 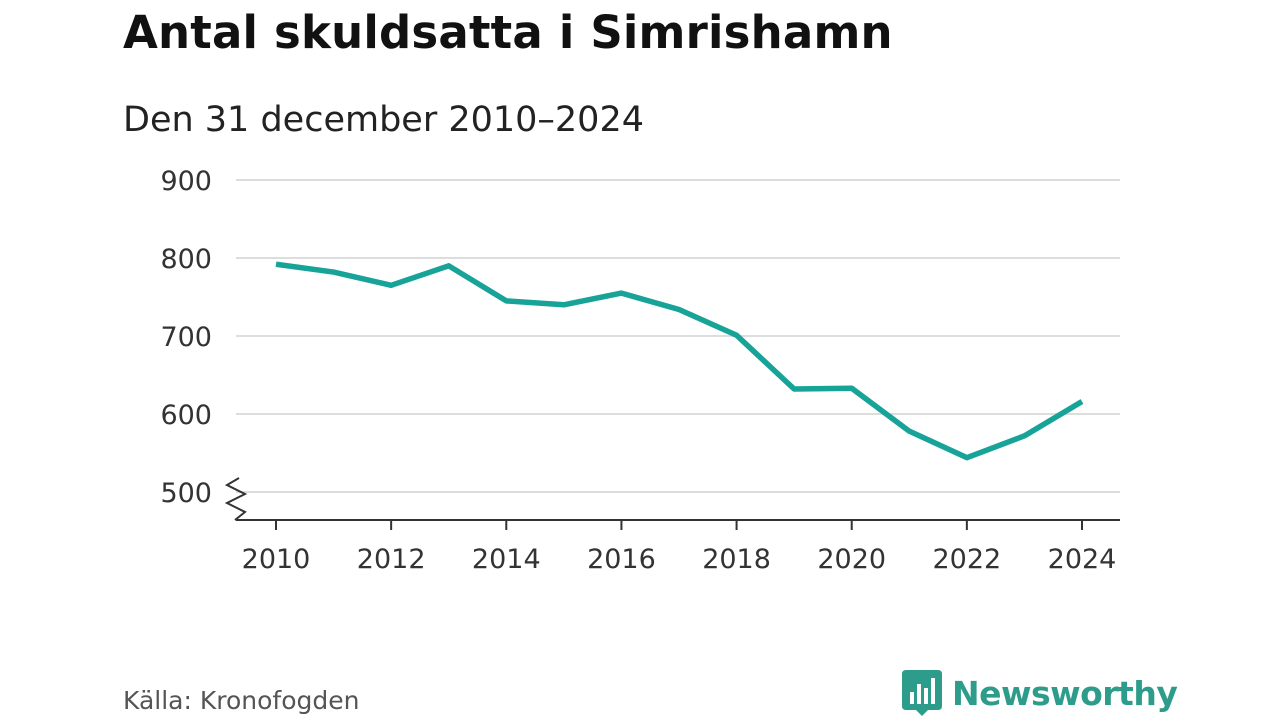 What do you see at coordinates (241, 700) in the screenshot?
I see `source-note: Källa: Kronofogden` at bounding box center [241, 700].